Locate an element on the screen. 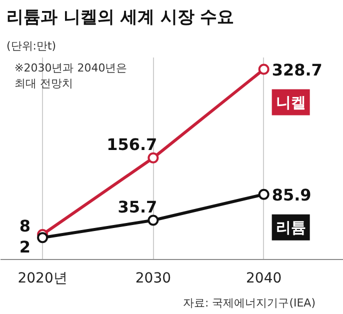  chart-subtitle: (단위:만t) is located at coordinates (31, 46).